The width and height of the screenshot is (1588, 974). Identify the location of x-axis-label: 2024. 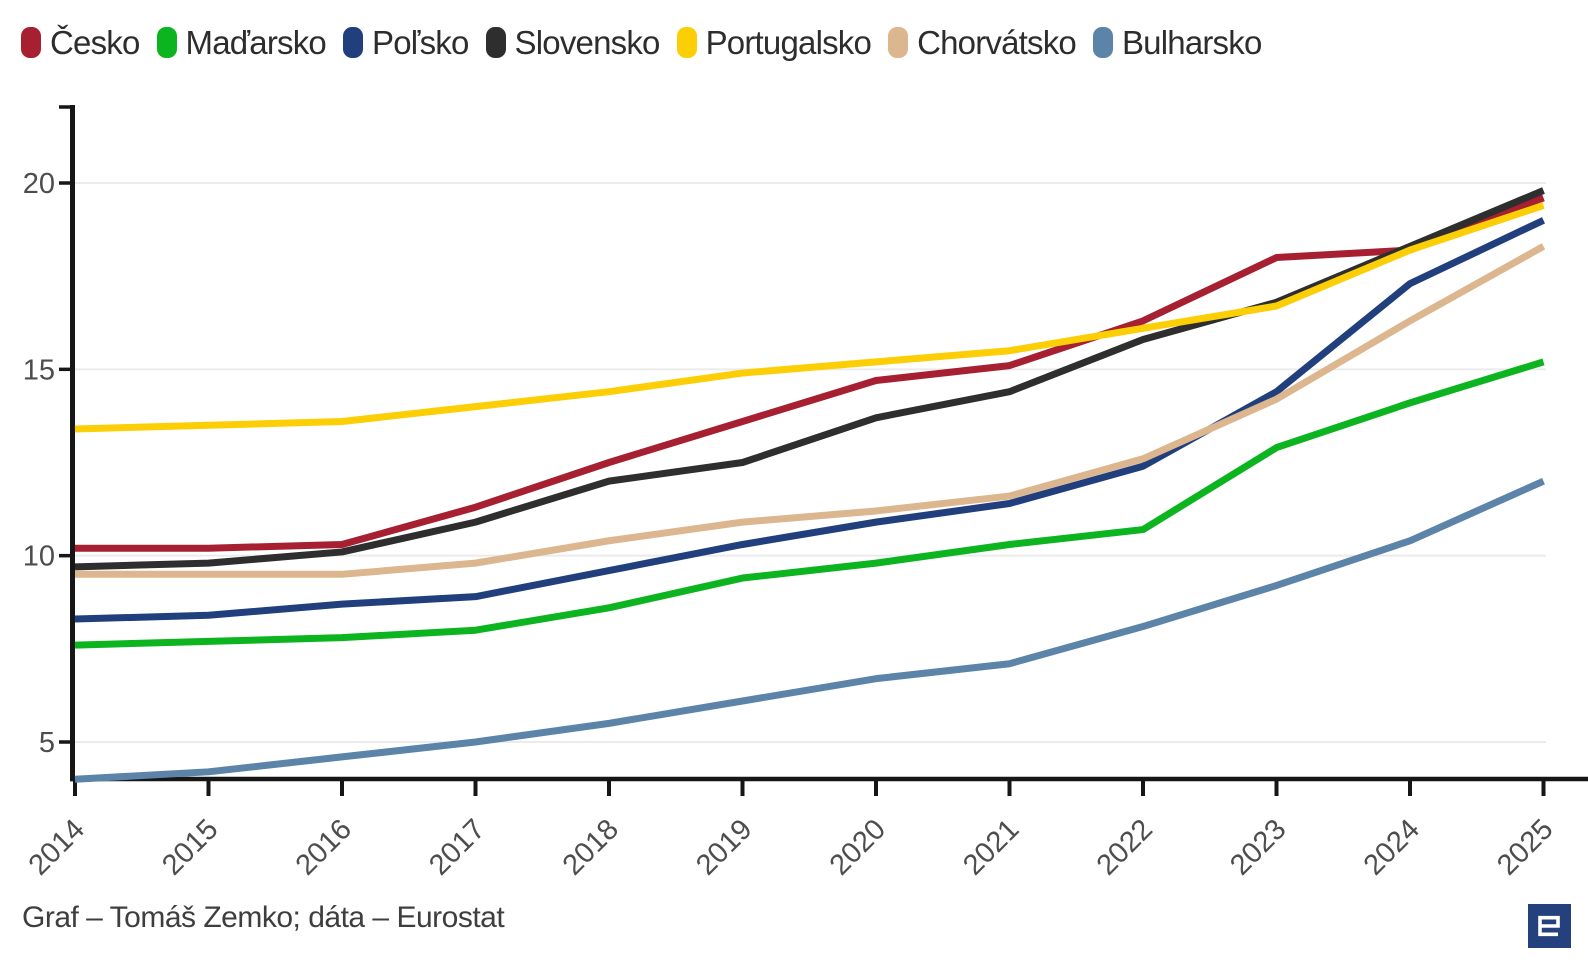
(1392, 847).